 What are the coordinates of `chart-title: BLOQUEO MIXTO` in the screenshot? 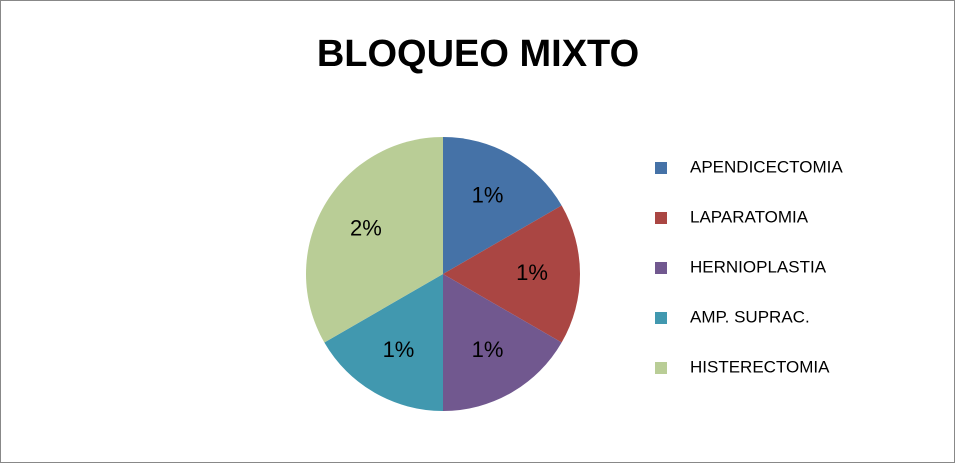 It's located at (478, 54).